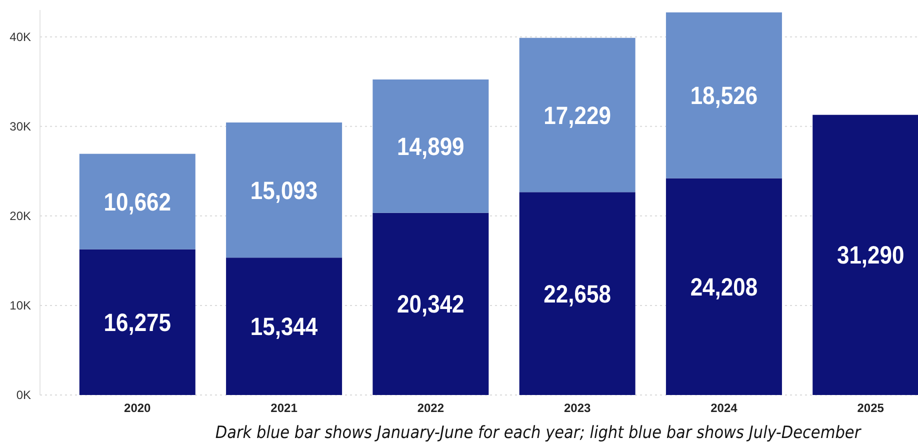 Image resolution: width=918 pixels, height=445 pixels. Describe the element at coordinates (20, 305) in the screenshot. I see `y-tick-label: 10K` at that location.